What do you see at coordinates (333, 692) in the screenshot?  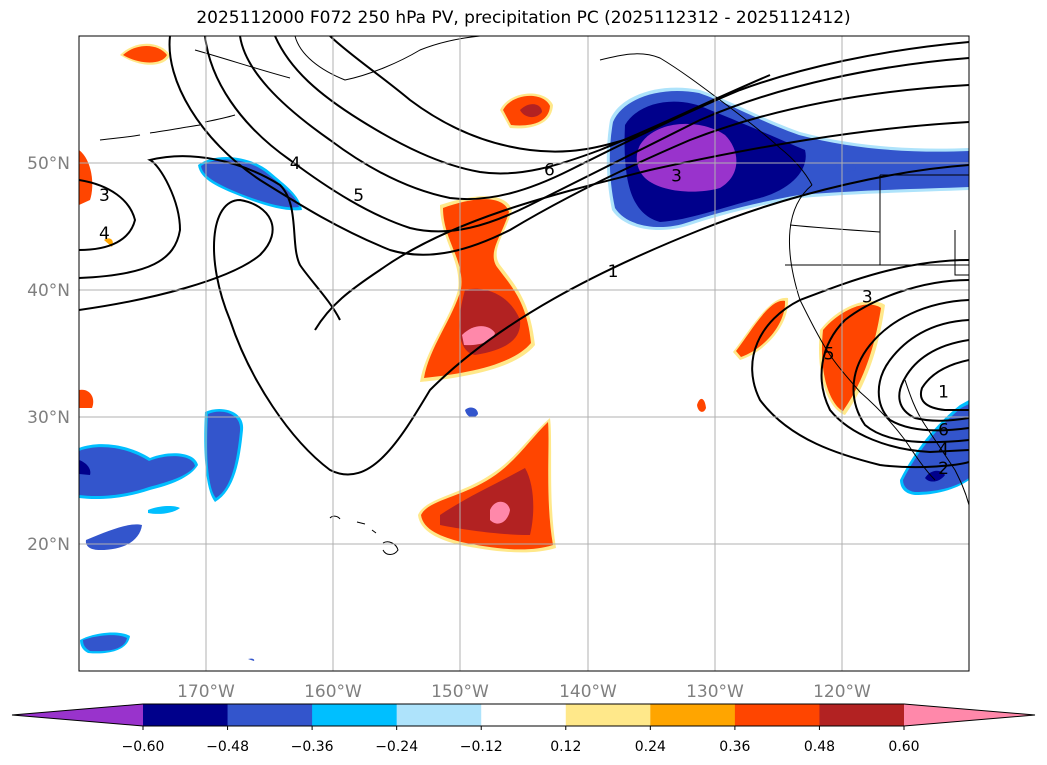 I see `x-tick-label: 160°W` at bounding box center [333, 692].